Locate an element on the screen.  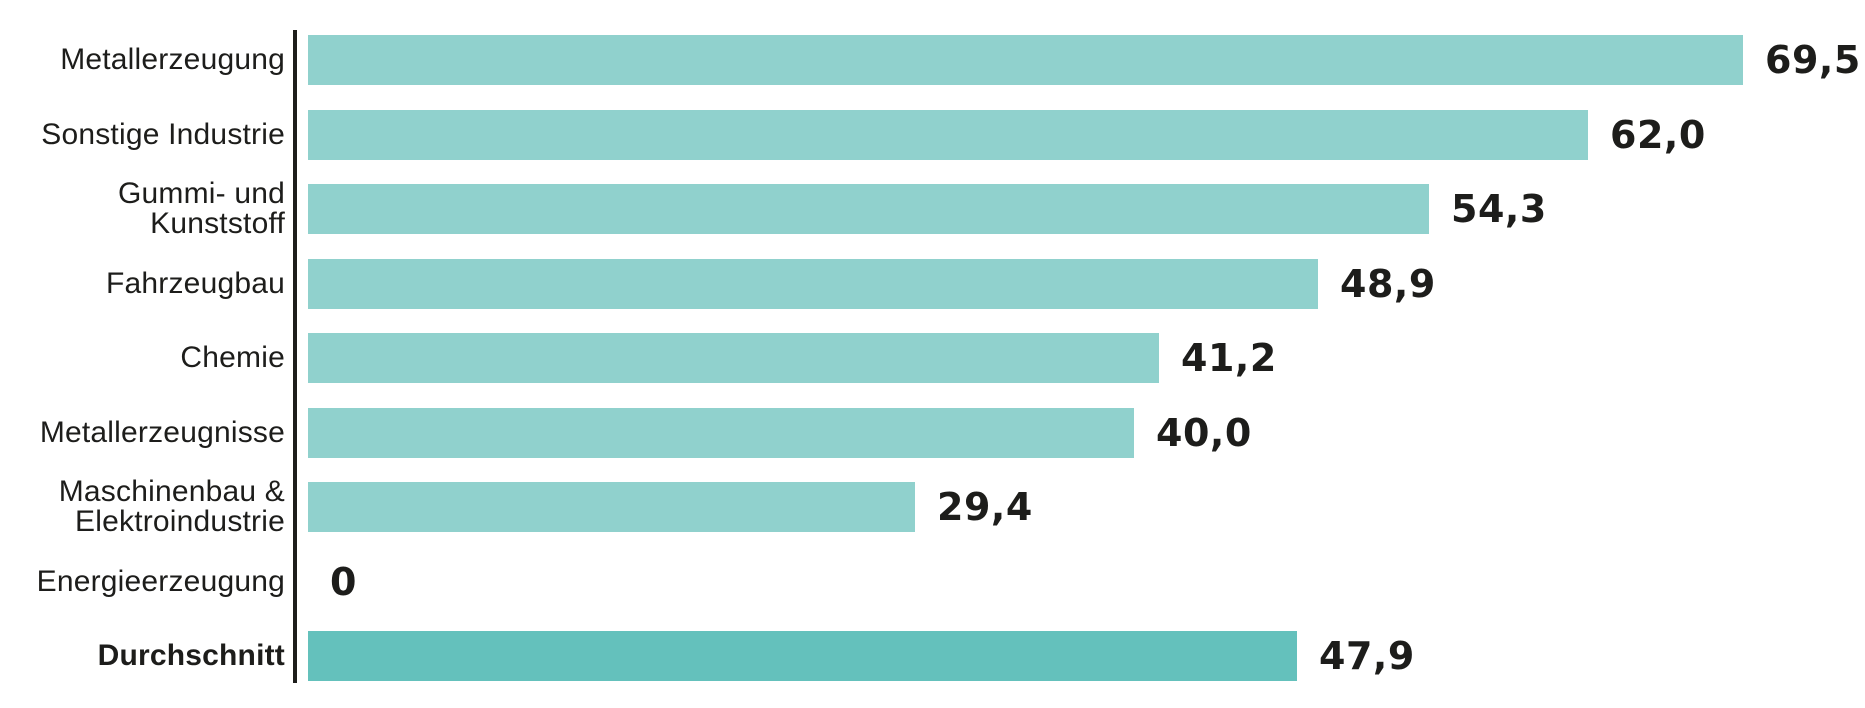
bar-area: 48,9 is located at coordinates (1086, 283).